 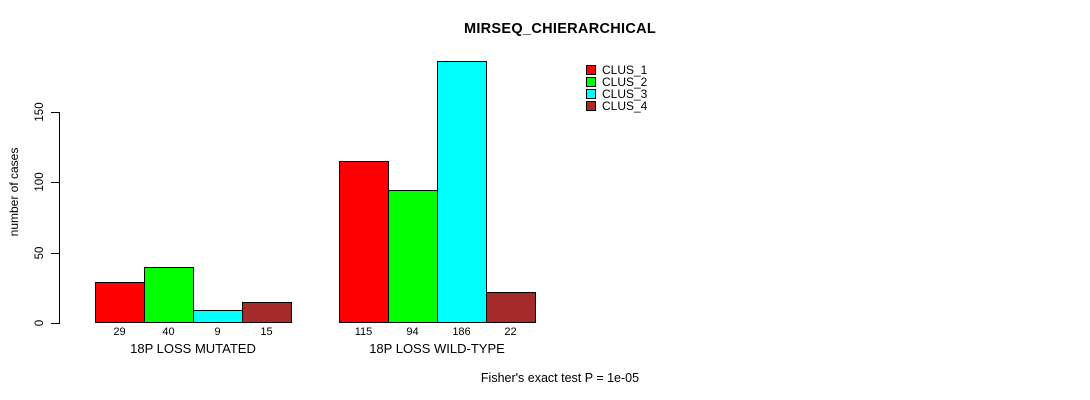 I want to click on bar-clus_2-group1, so click(x=169, y=295).